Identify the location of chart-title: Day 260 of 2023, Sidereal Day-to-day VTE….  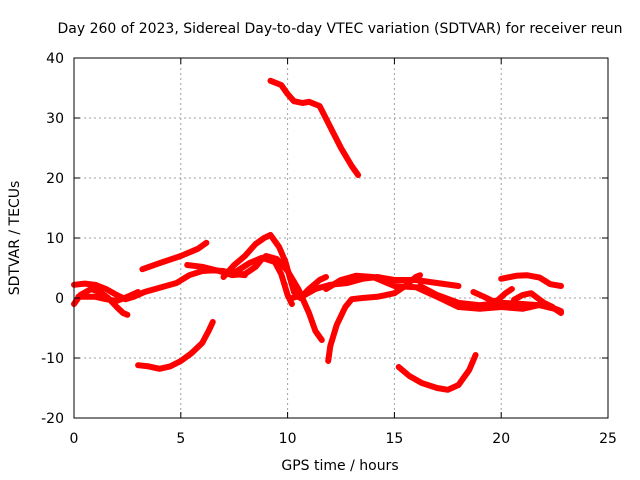
(339, 29).